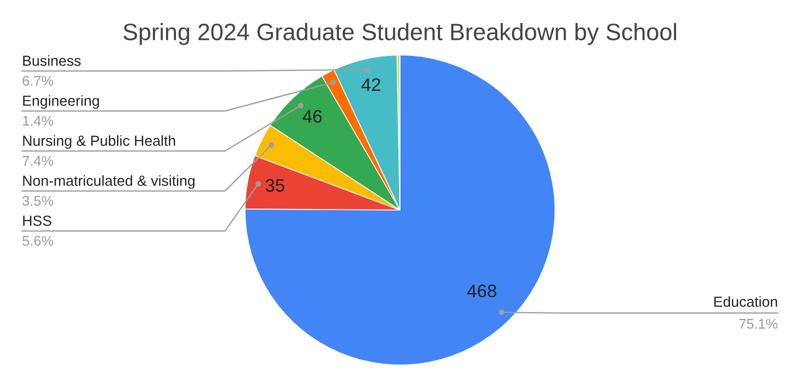 The image size is (800, 386). I want to click on text: 468, so click(481, 291).